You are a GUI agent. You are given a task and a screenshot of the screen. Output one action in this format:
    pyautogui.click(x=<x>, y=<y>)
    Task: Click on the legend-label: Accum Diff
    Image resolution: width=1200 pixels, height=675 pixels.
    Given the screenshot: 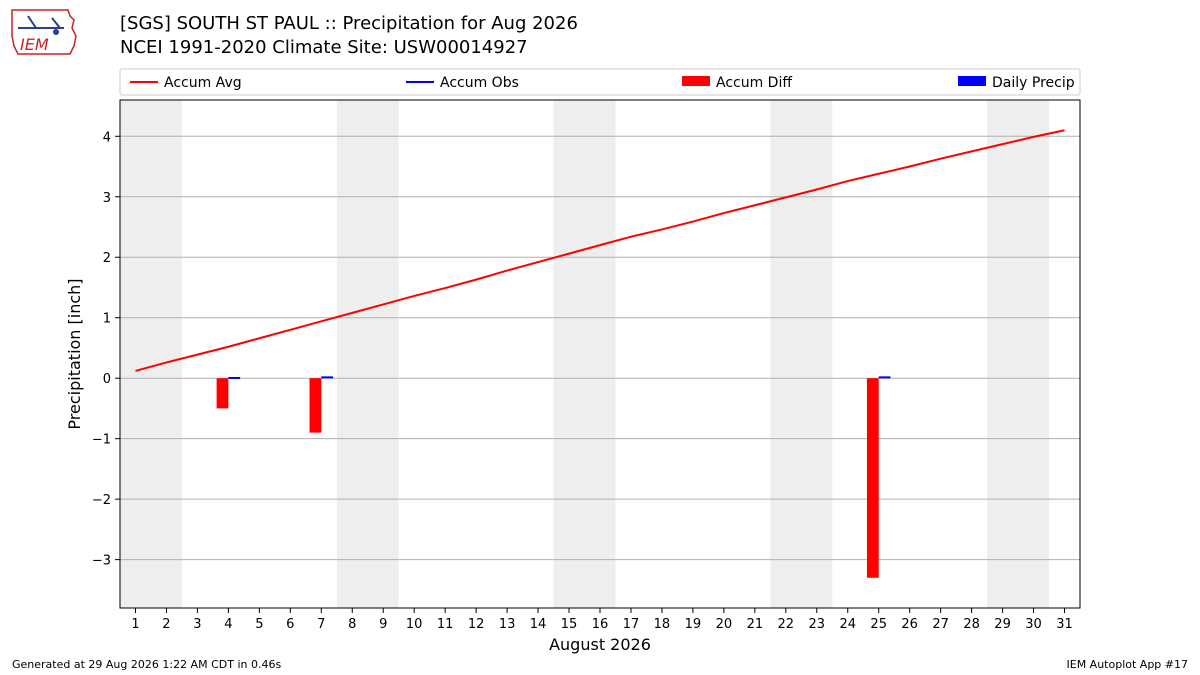 What is the action you would take?
    pyautogui.click(x=754, y=83)
    